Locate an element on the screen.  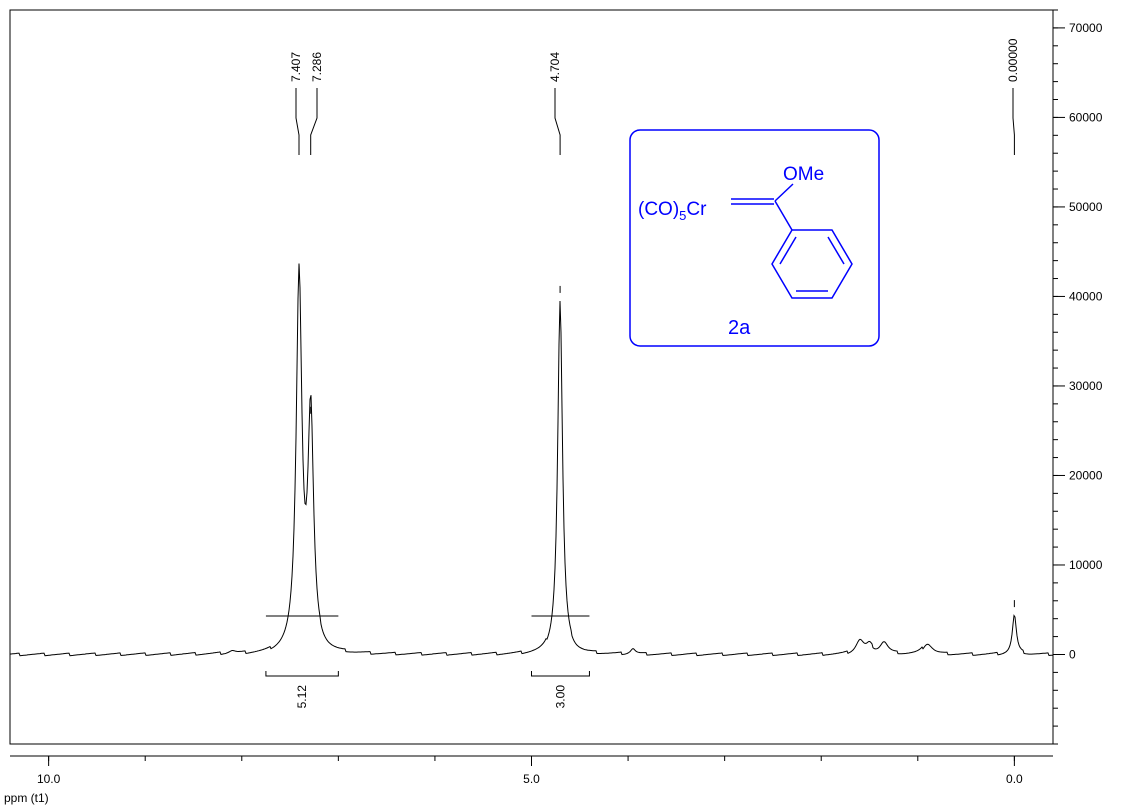
peak-label: 4.704 is located at coordinates (555, 67).